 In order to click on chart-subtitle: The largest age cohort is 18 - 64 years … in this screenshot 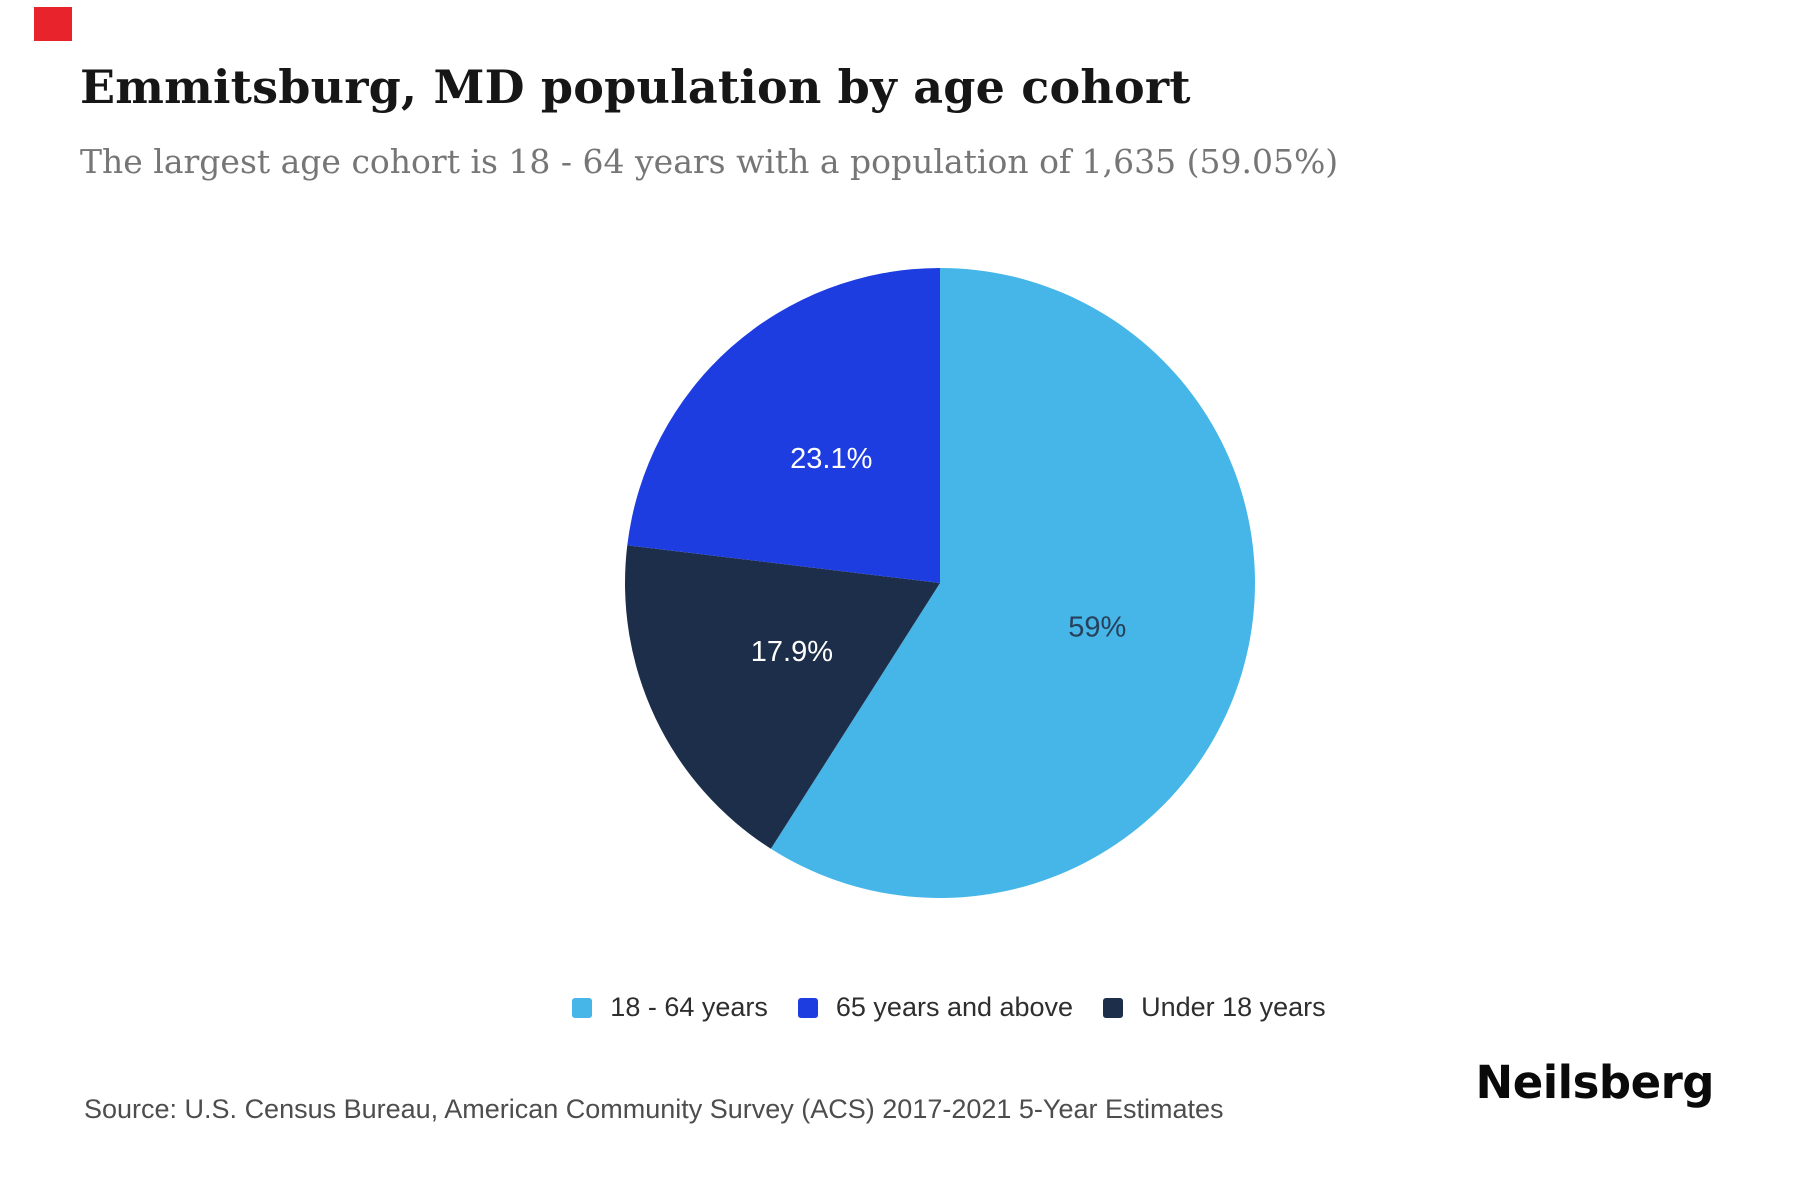, I will do `click(709, 161)`.